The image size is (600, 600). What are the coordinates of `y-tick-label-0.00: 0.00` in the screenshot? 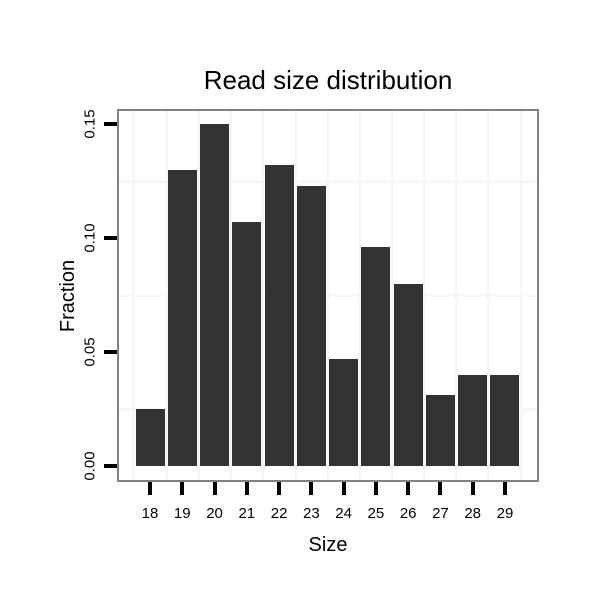 It's located at (90, 466).